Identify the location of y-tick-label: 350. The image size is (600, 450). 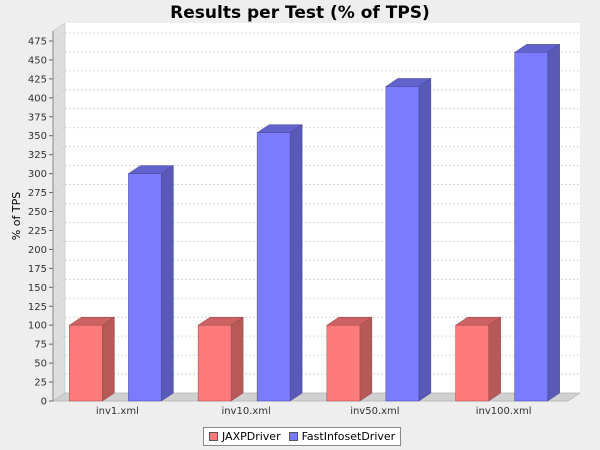
(37, 136).